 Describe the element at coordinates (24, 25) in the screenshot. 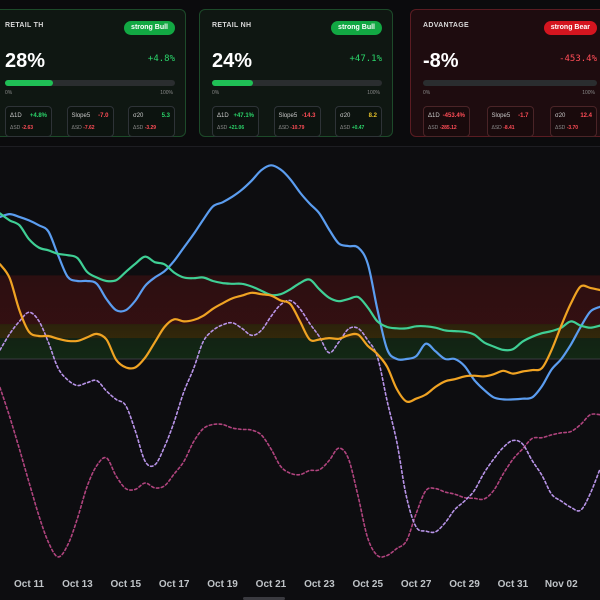

I see `card-title: RETAIL TH` at that location.